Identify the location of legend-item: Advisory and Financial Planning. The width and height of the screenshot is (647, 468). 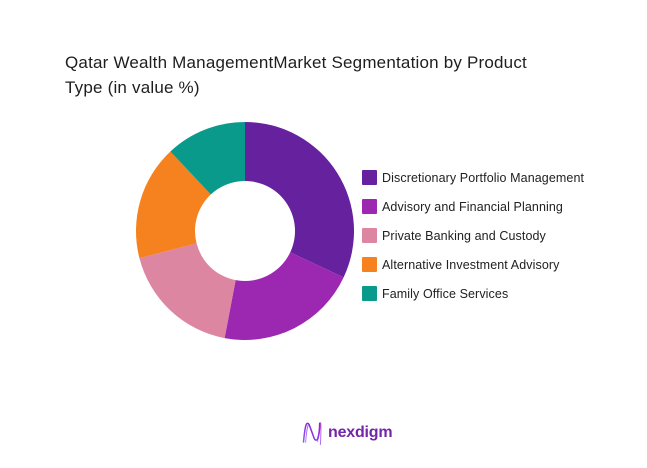
(473, 206).